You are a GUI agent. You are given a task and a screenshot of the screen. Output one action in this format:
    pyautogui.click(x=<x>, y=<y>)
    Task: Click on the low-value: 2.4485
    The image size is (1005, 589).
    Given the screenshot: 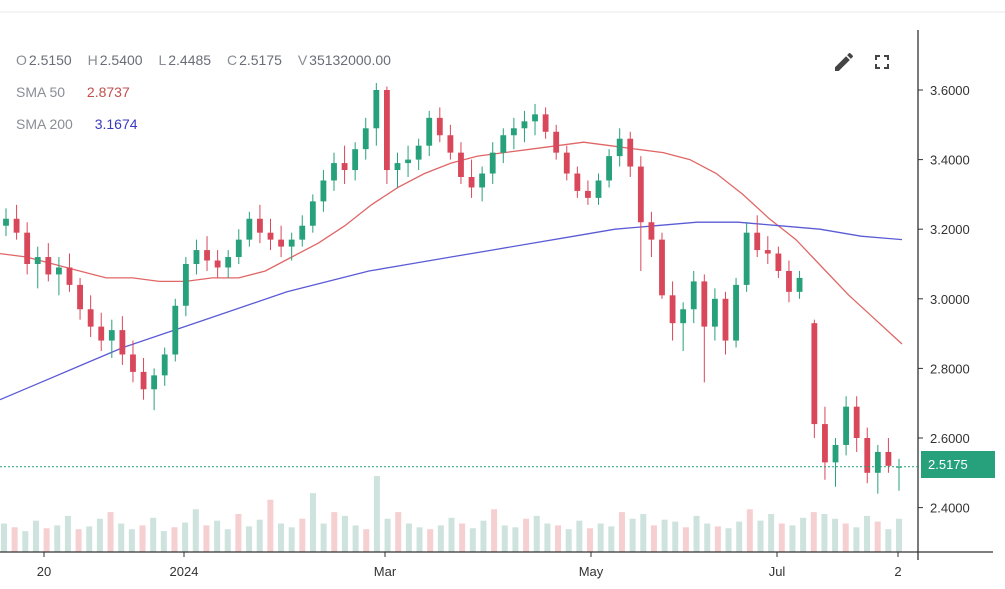 What is the action you would take?
    pyautogui.click(x=190, y=60)
    